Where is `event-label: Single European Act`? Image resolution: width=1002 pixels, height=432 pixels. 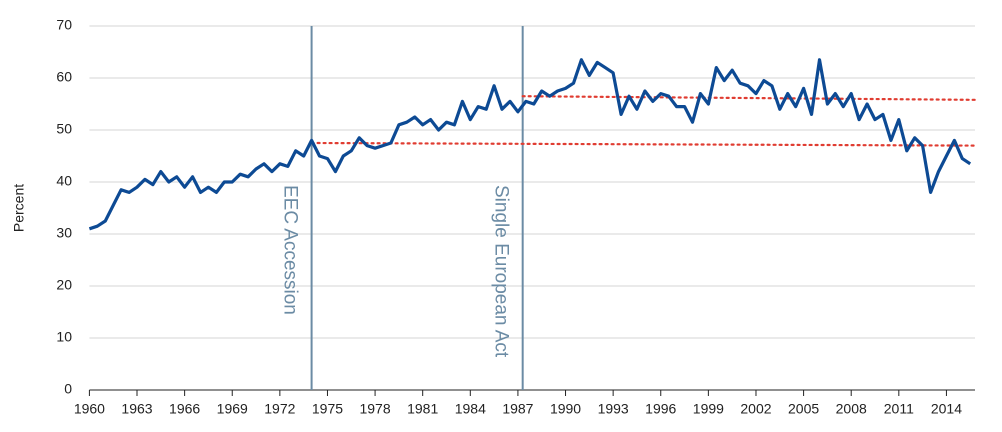
event-label: Single European Act is located at coordinates (501, 271).